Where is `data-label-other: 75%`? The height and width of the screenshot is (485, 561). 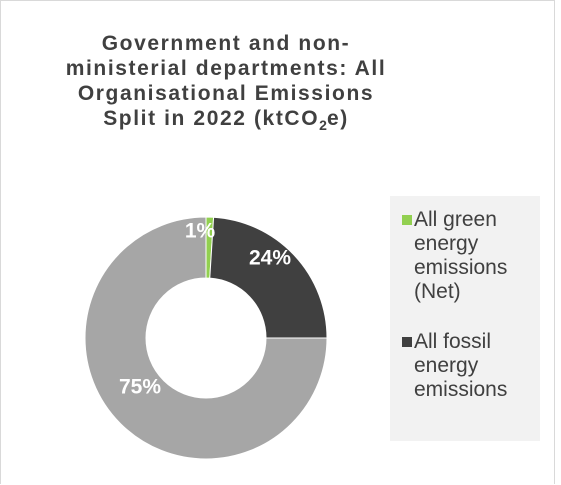
data-label-other: 75% is located at coordinates (140, 387).